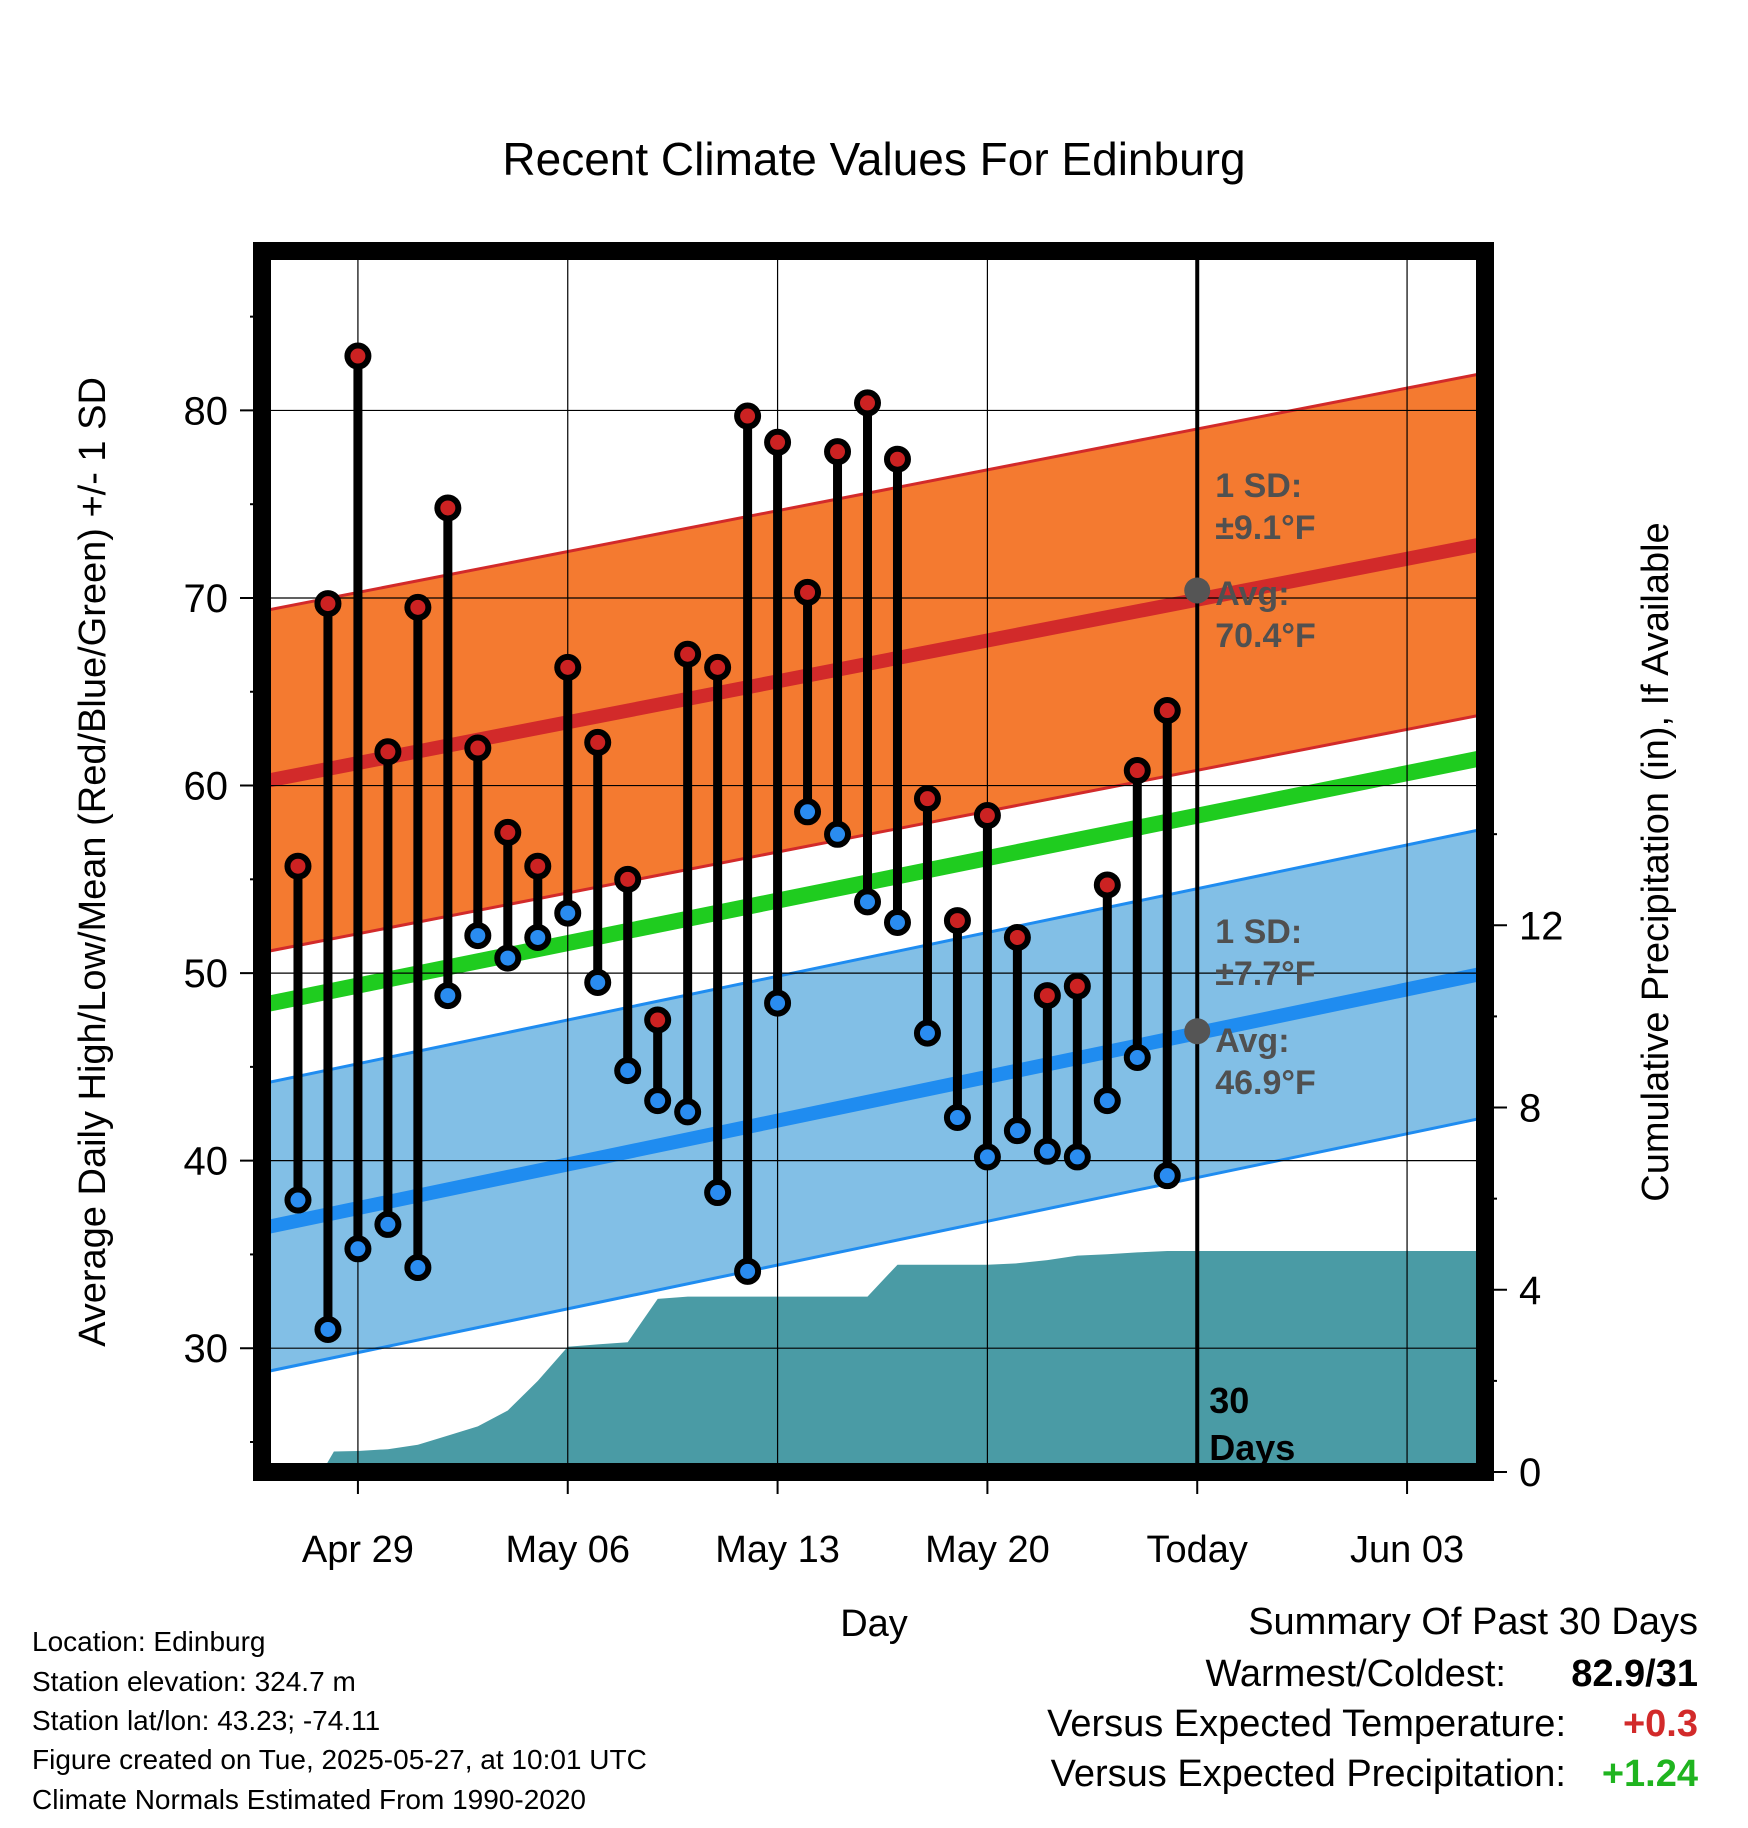  I want to click on high-sd-annotation-line-1: 1 SD:, so click(1258, 486).